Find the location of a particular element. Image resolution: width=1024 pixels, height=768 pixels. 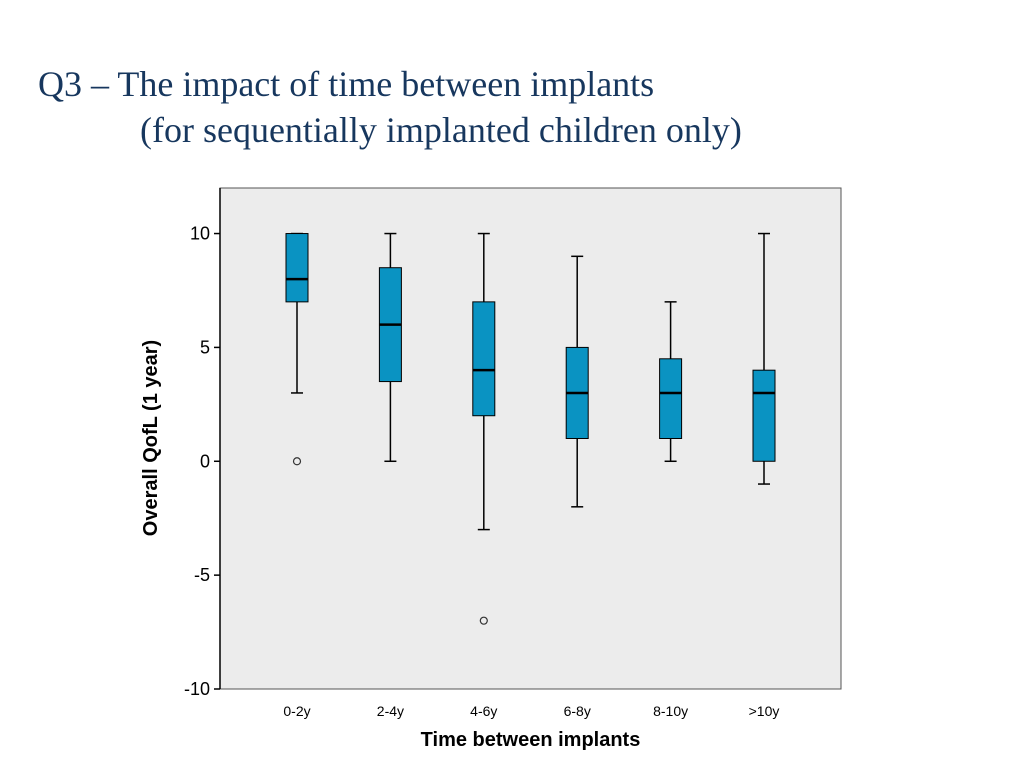

box-0-2y is located at coordinates (297, 349).